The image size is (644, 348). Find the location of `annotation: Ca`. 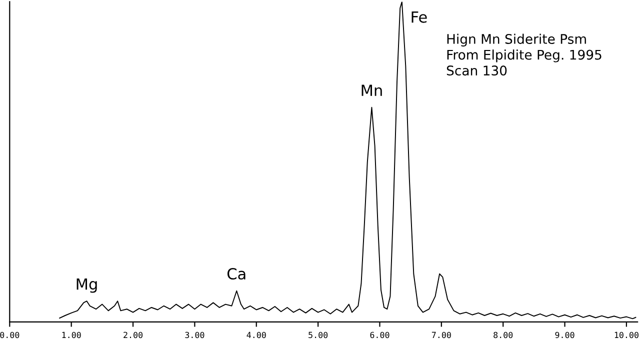

annotation: Ca is located at coordinates (236, 274).